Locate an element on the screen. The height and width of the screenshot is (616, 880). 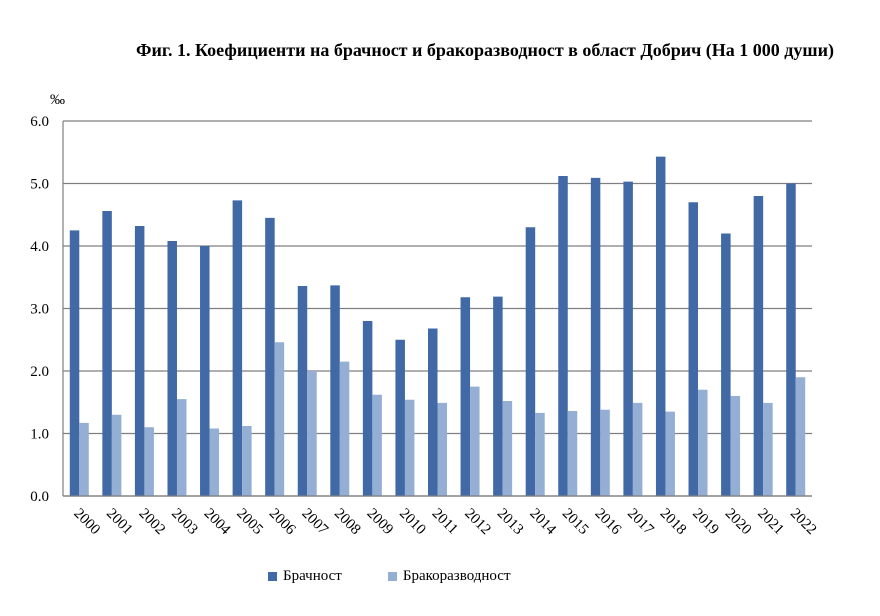
bar-divorce-2022 is located at coordinates (800, 436).